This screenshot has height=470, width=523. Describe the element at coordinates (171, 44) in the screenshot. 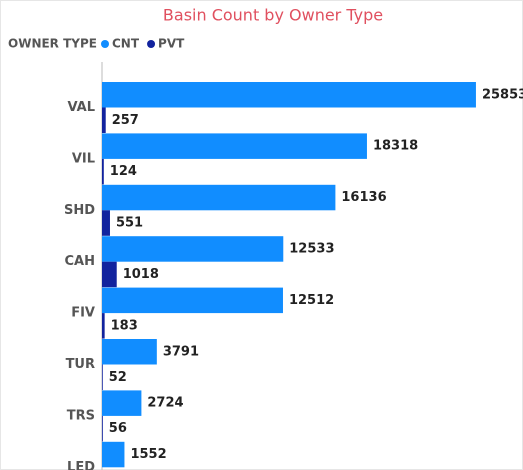

I see `legend-label: PVT` at that location.